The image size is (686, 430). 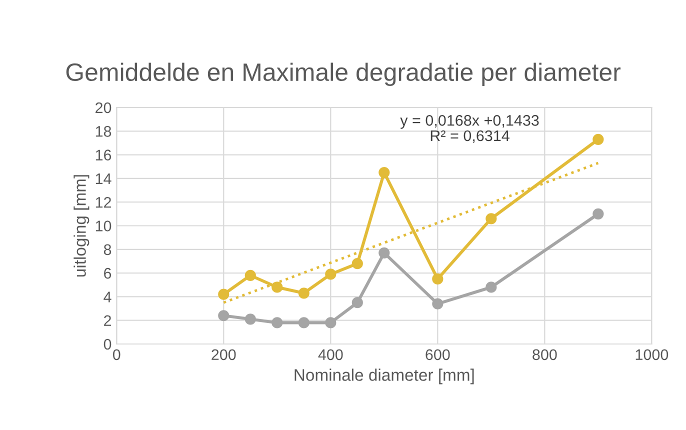 What do you see at coordinates (108, 250) in the screenshot?
I see `y-tick-label: 8` at bounding box center [108, 250].